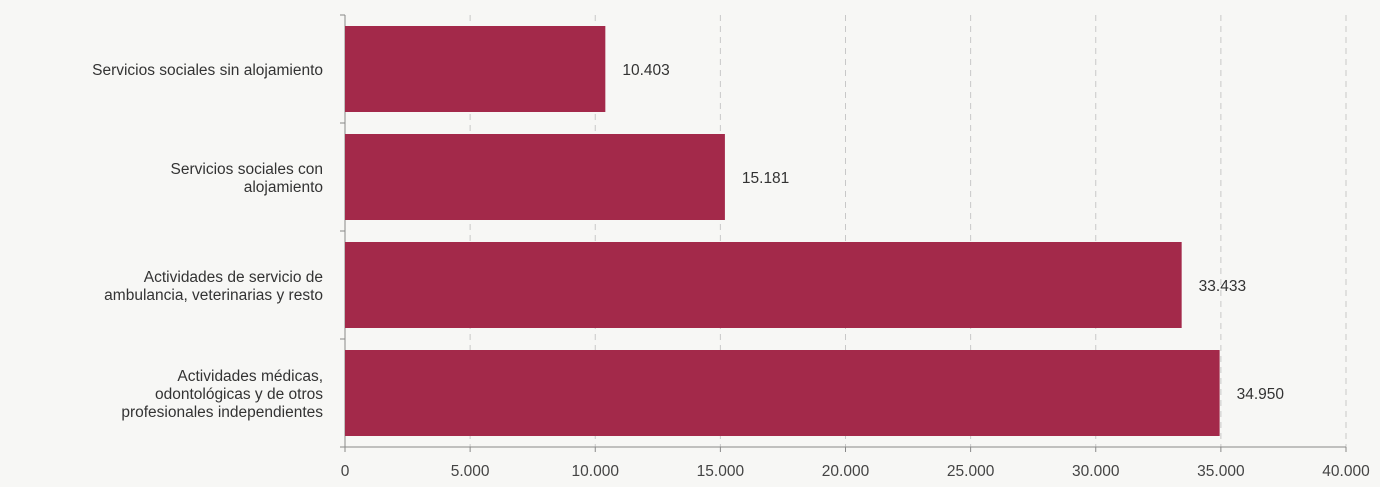 This screenshot has width=1380, height=487. Describe the element at coordinates (213, 295) in the screenshot. I see `category-label-line: ambulancia, veterinarias y resto` at that location.